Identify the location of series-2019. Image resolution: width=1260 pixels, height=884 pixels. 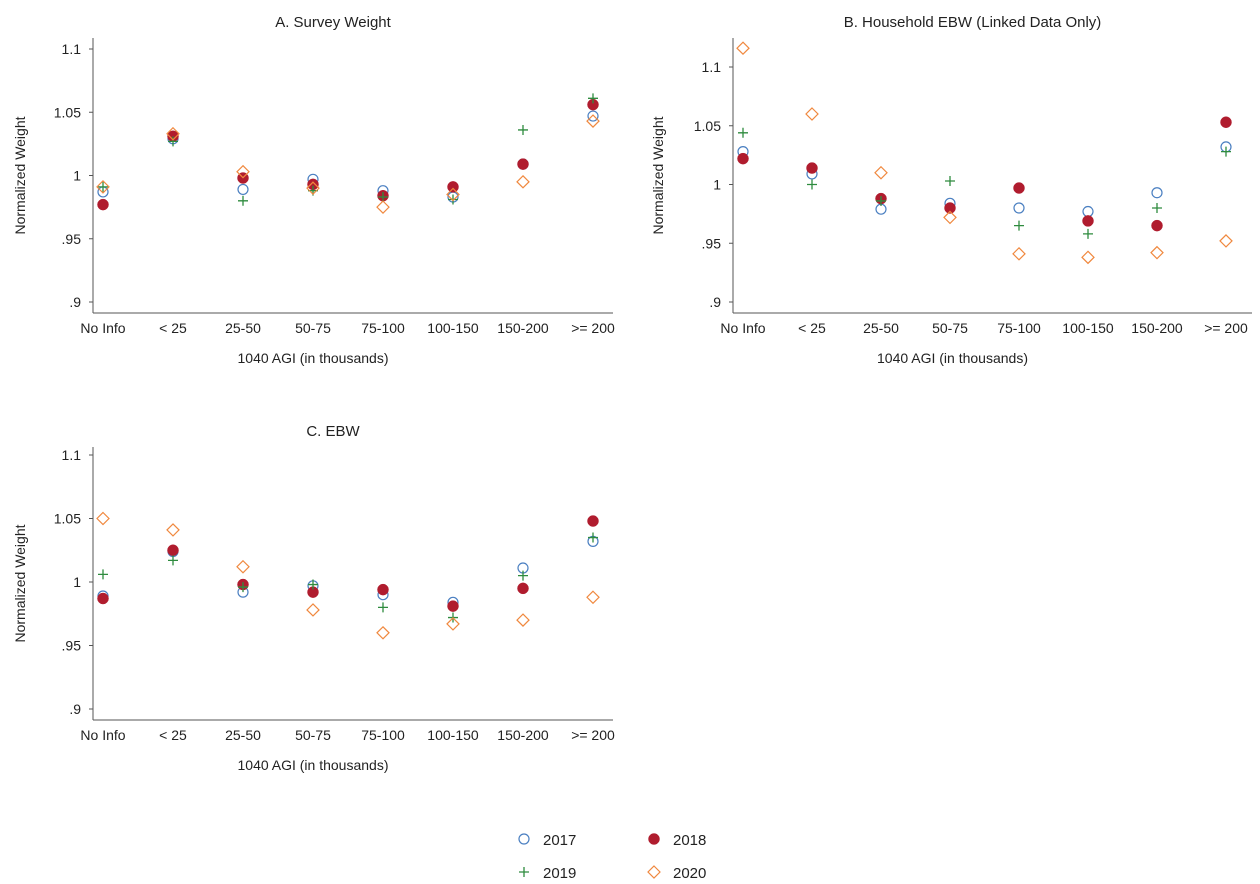
(984, 183).